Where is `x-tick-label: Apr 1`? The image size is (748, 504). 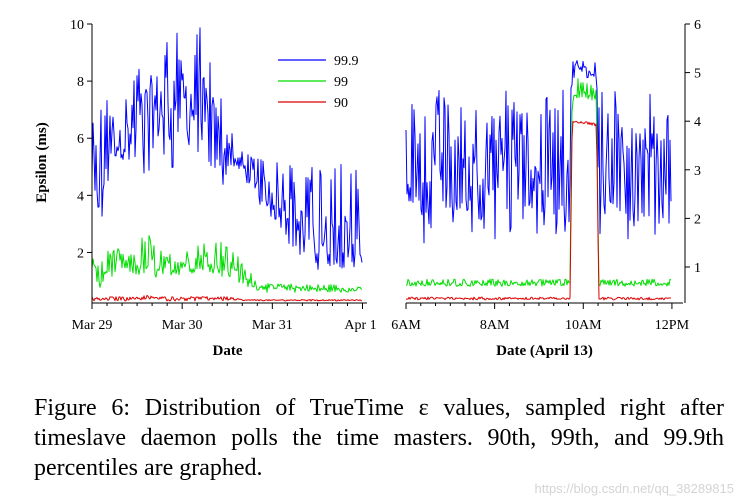
x-tick-label: Apr 1 is located at coordinates (360, 325).